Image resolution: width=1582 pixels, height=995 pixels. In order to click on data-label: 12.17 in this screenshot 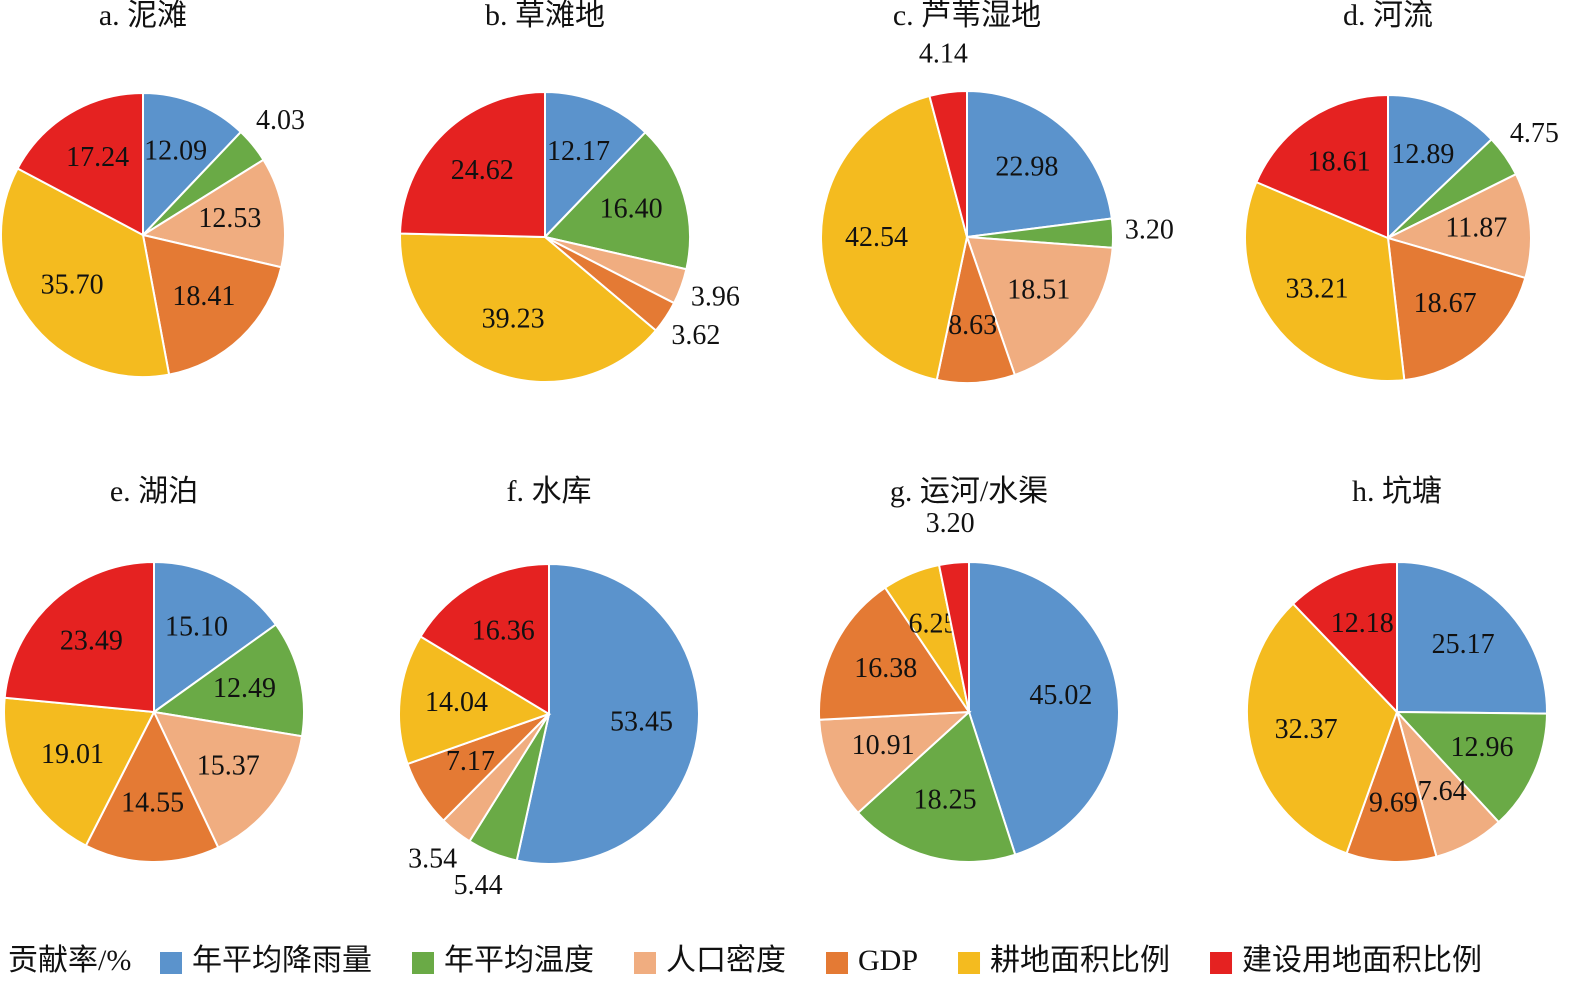, I will do `click(578, 151)`.